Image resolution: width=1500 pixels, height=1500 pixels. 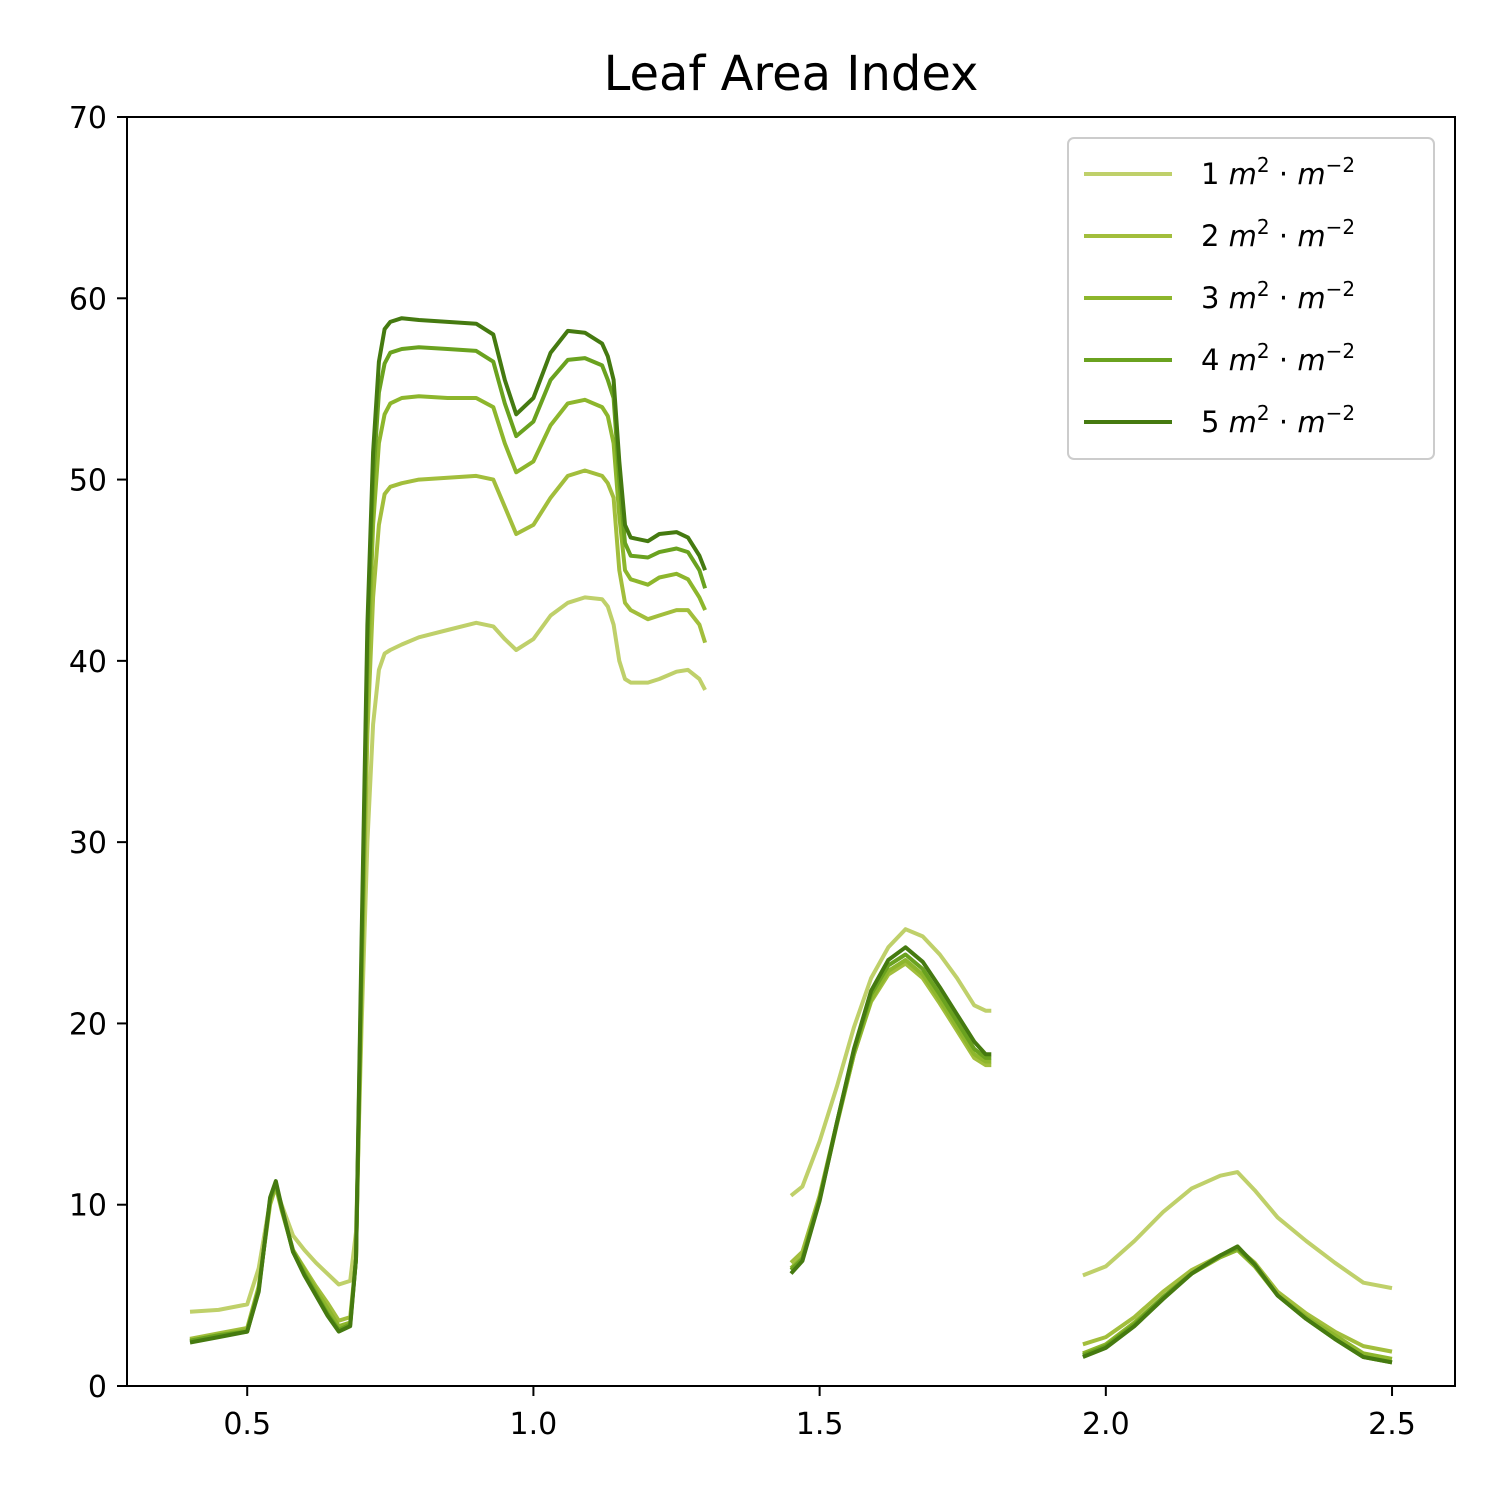 I want to click on legend-label-5: 5 m2 · m−2, so click(x=1278, y=420).